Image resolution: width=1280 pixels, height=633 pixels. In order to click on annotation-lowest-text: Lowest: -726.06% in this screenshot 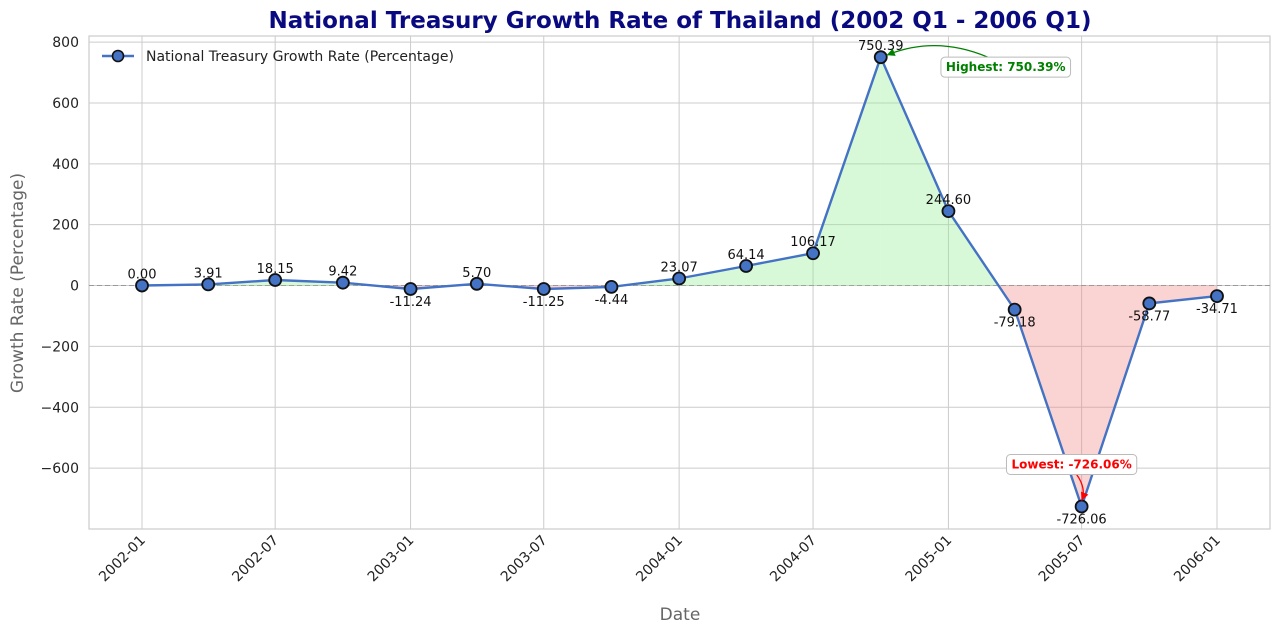, I will do `click(1071, 464)`.